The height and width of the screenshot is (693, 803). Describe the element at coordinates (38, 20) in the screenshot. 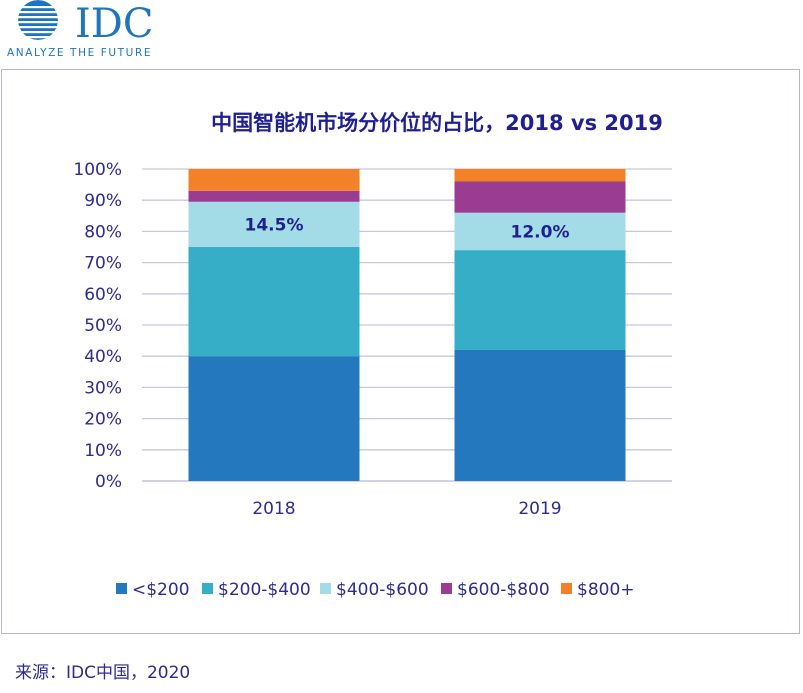

I see `globe-icon` at that location.